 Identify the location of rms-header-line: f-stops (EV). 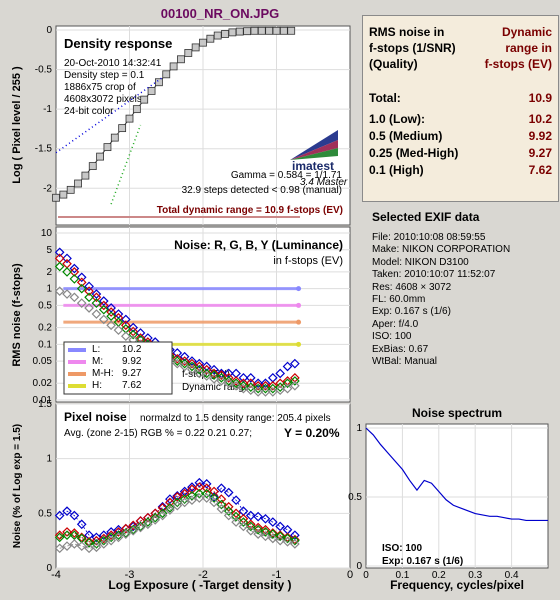
(518, 64).